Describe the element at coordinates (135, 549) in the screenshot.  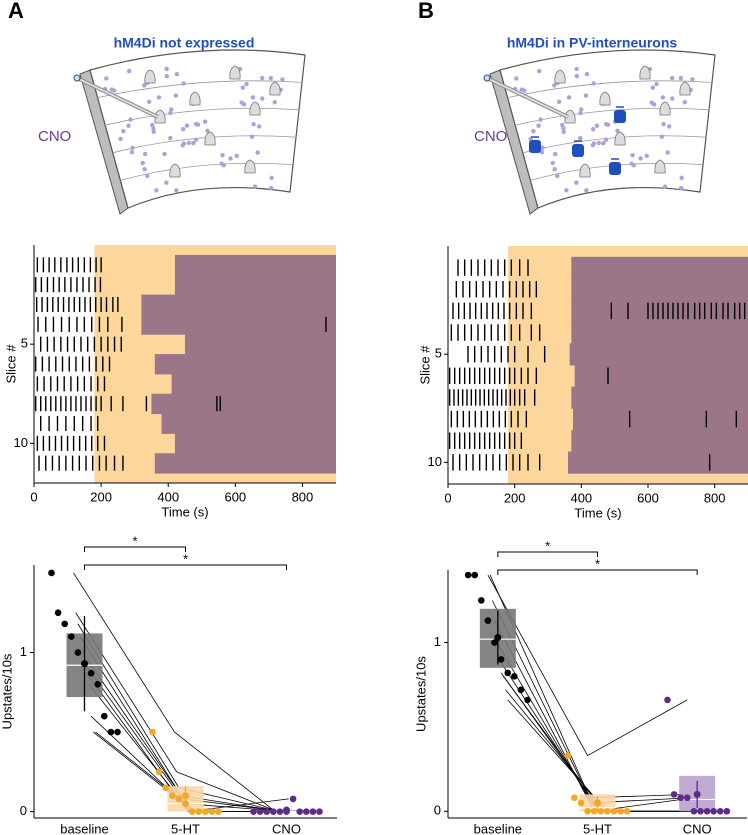
I see `sig-bracket` at that location.